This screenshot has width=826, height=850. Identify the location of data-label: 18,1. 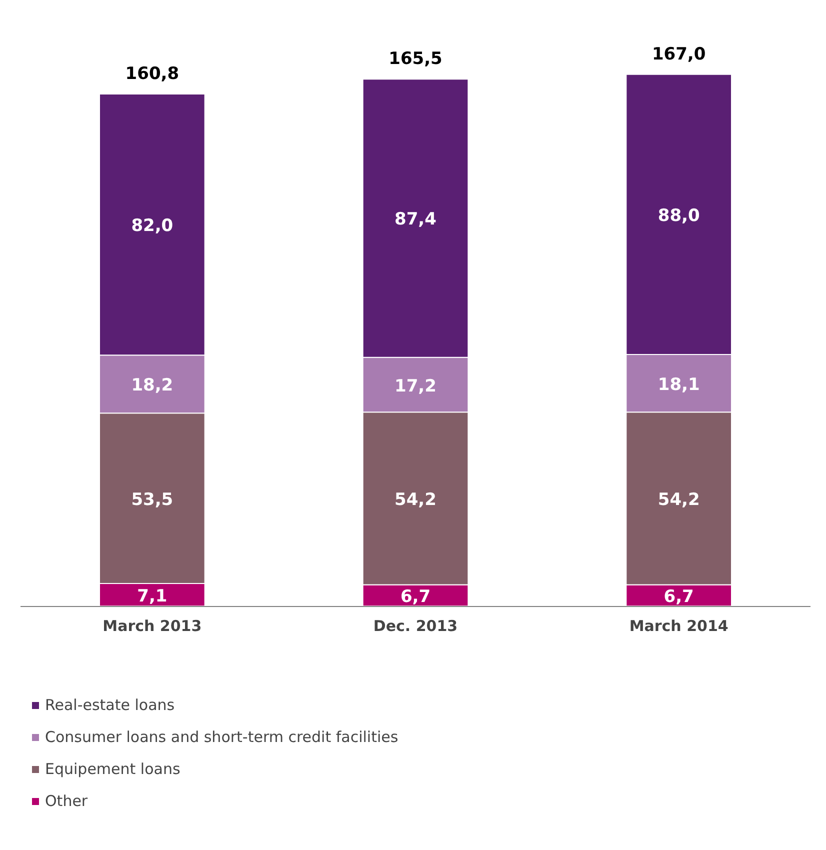
(679, 384).